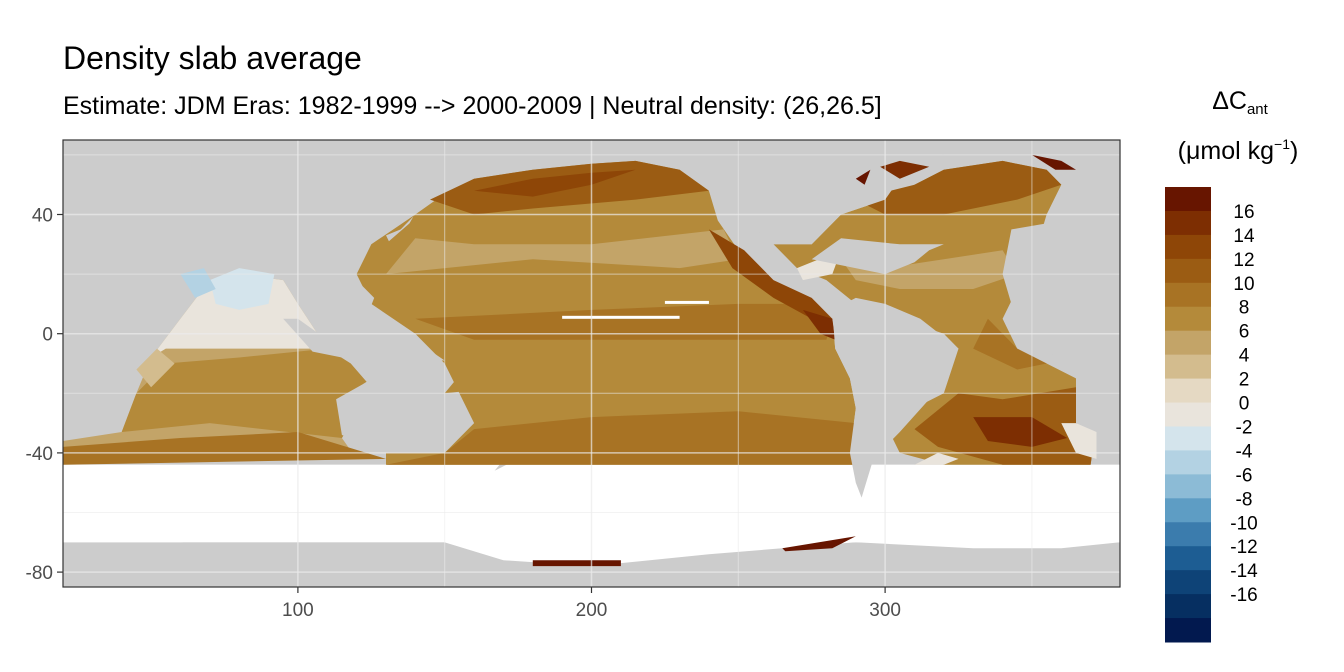 The width and height of the screenshot is (1344, 672). I want to click on ocean-indian-north-neutral, so click(239, 316).